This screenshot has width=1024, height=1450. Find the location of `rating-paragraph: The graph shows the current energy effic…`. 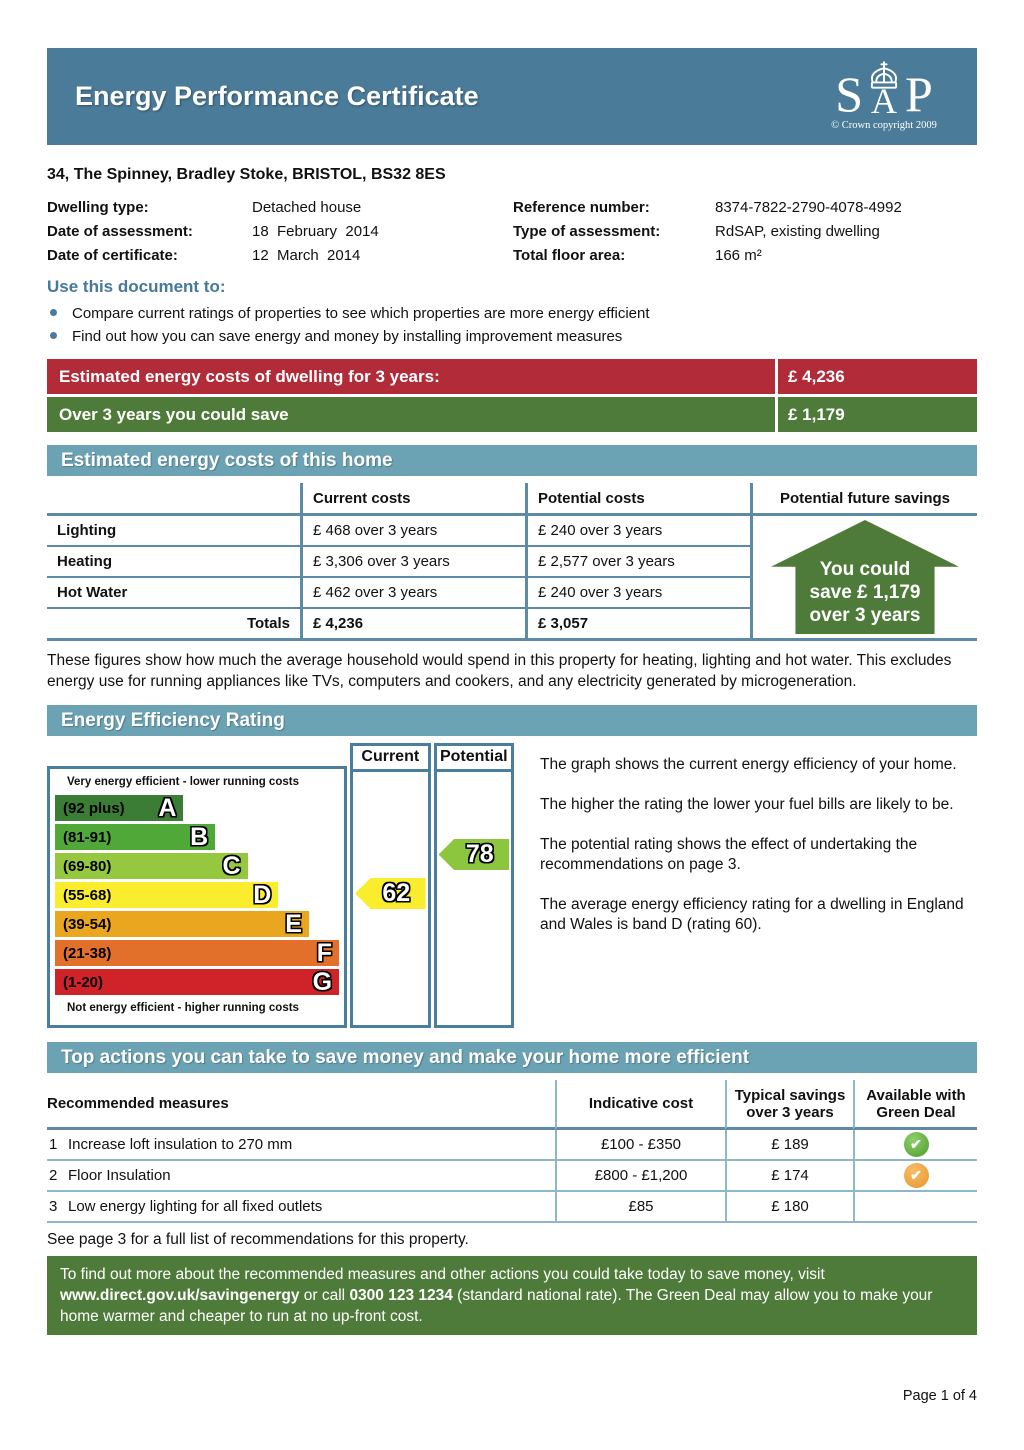

rating-paragraph: The graph shows the current energy effic… is located at coordinates (748, 764).